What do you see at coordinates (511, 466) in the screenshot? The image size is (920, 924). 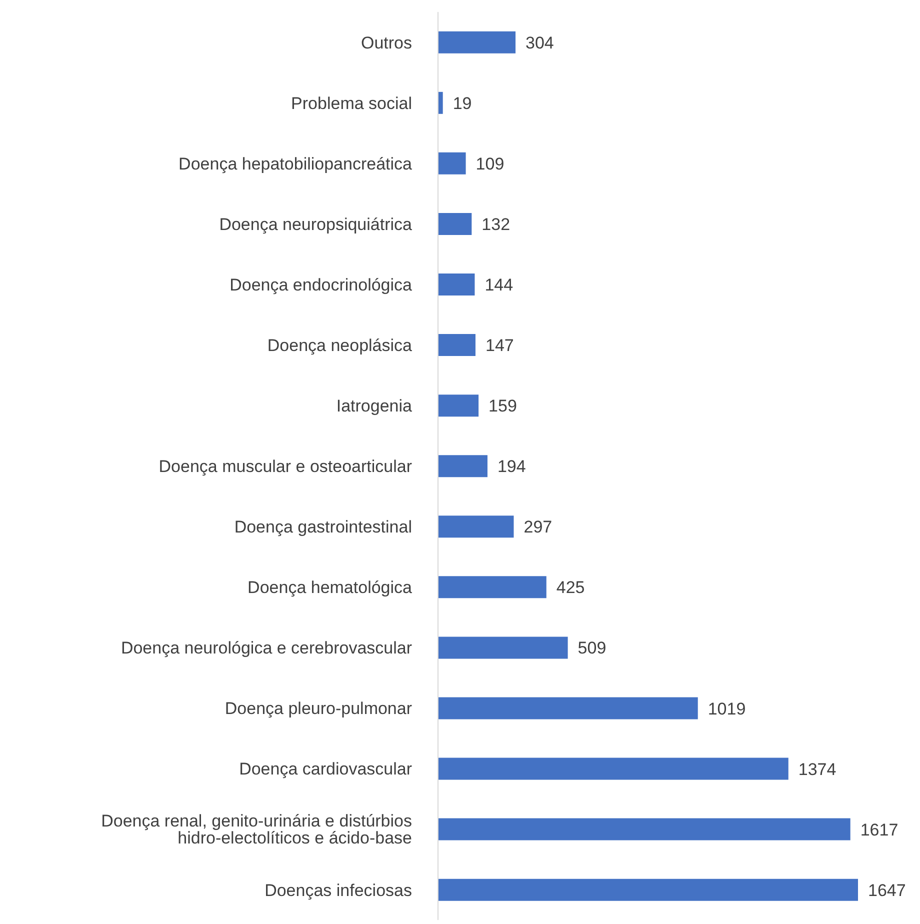 I see `data-label: 194` at bounding box center [511, 466].